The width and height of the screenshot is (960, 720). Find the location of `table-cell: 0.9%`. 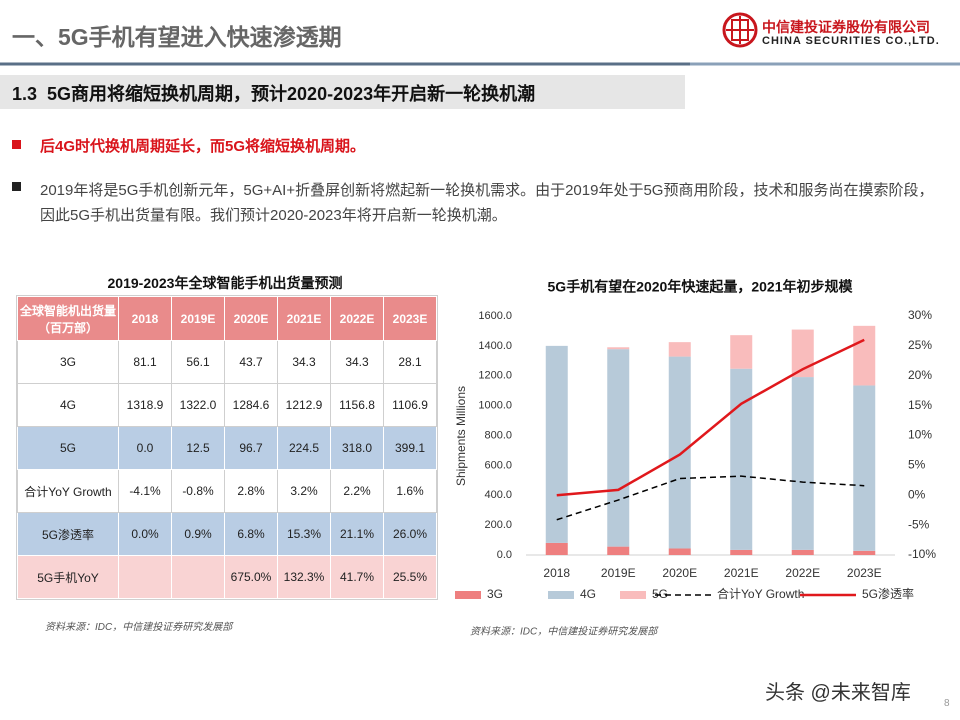

table-cell: 0.9% is located at coordinates (198, 534).